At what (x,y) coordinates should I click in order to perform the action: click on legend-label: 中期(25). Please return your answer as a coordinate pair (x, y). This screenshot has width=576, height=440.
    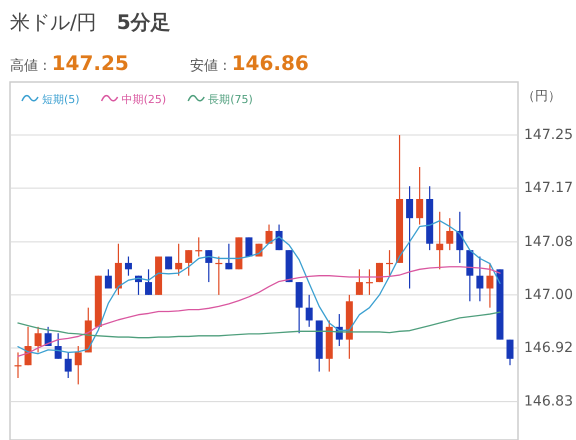
    Looking at the image, I should click on (144, 99).